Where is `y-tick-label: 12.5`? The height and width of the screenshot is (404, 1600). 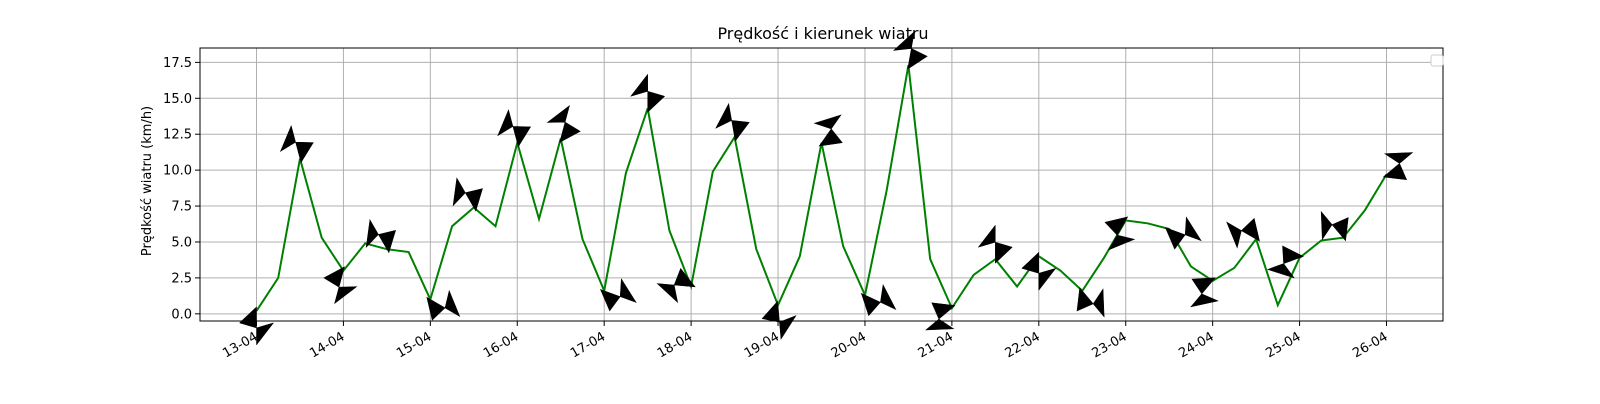
y-tick-label: 12.5 is located at coordinates (177, 135).